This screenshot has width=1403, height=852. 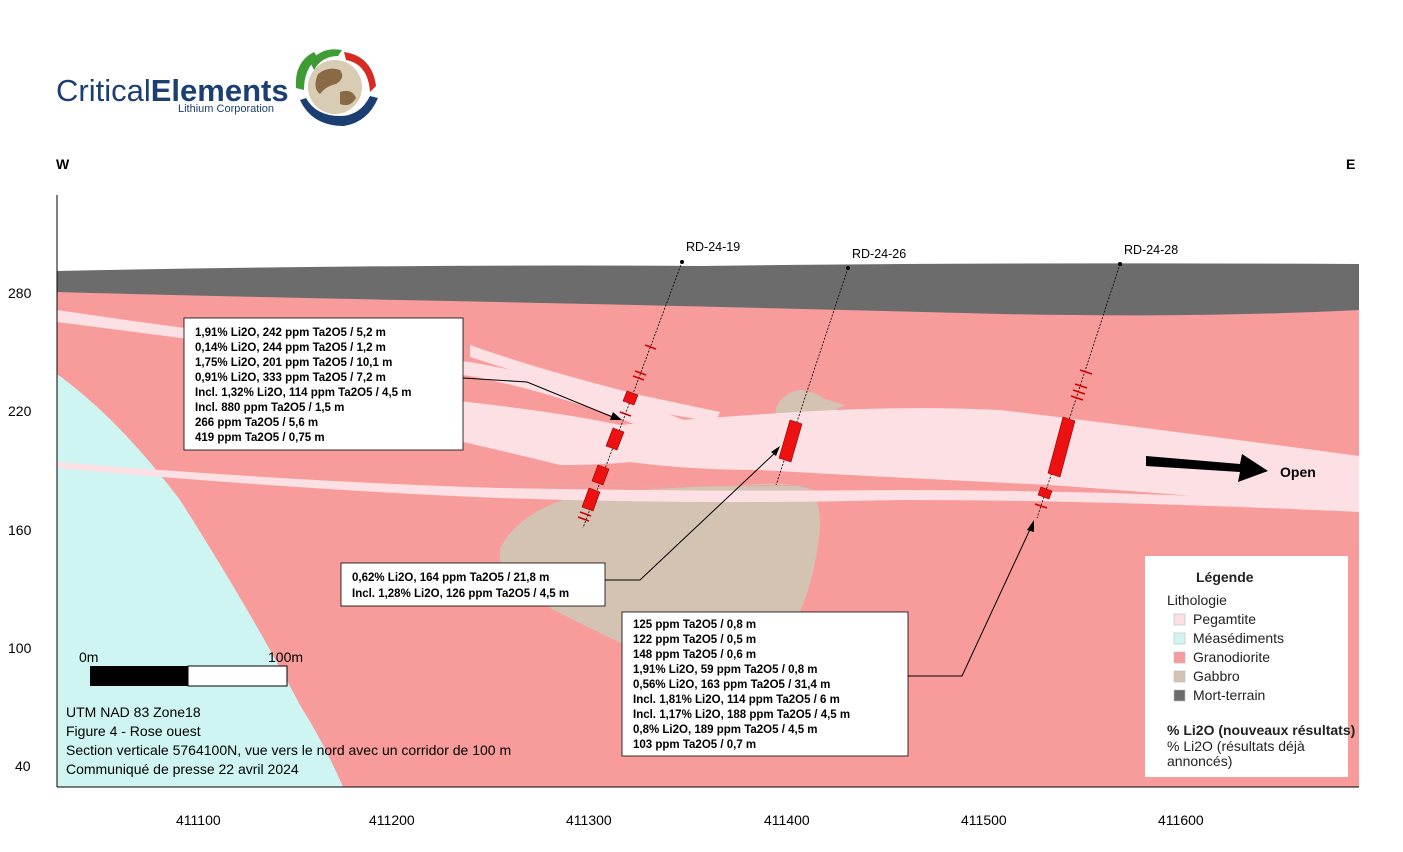 I want to click on east-label: E, so click(x=1350, y=164).